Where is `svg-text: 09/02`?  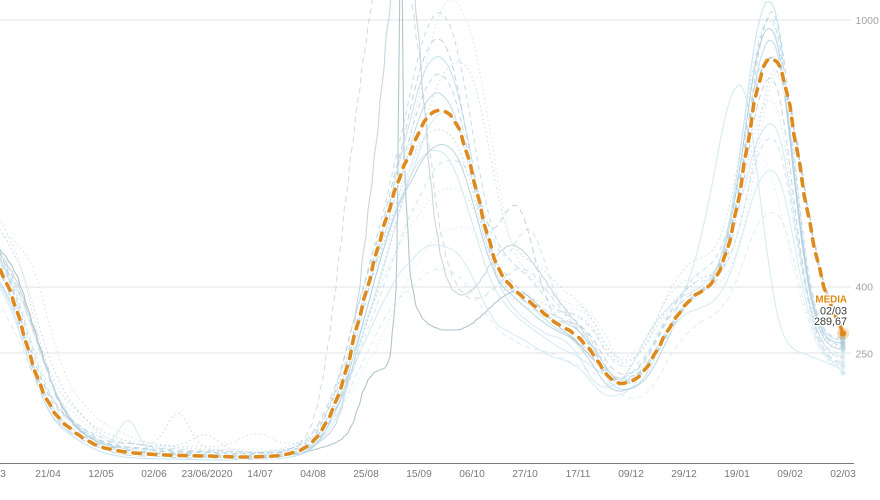
svg-text: 09/02 is located at coordinates (790, 474).